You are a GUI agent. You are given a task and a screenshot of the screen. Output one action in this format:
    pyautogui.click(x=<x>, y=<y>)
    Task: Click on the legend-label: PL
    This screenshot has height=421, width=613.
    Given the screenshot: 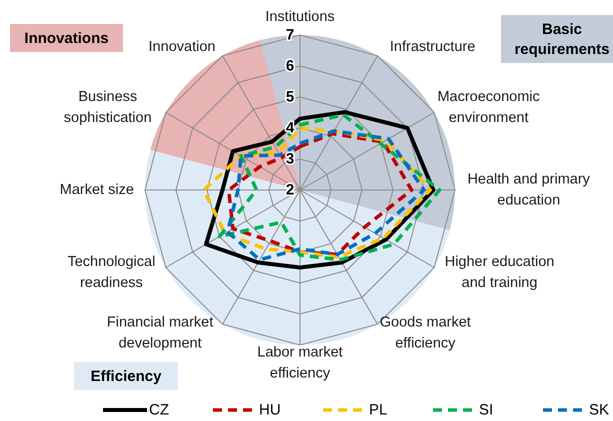 What is the action you would take?
    pyautogui.click(x=378, y=410)
    